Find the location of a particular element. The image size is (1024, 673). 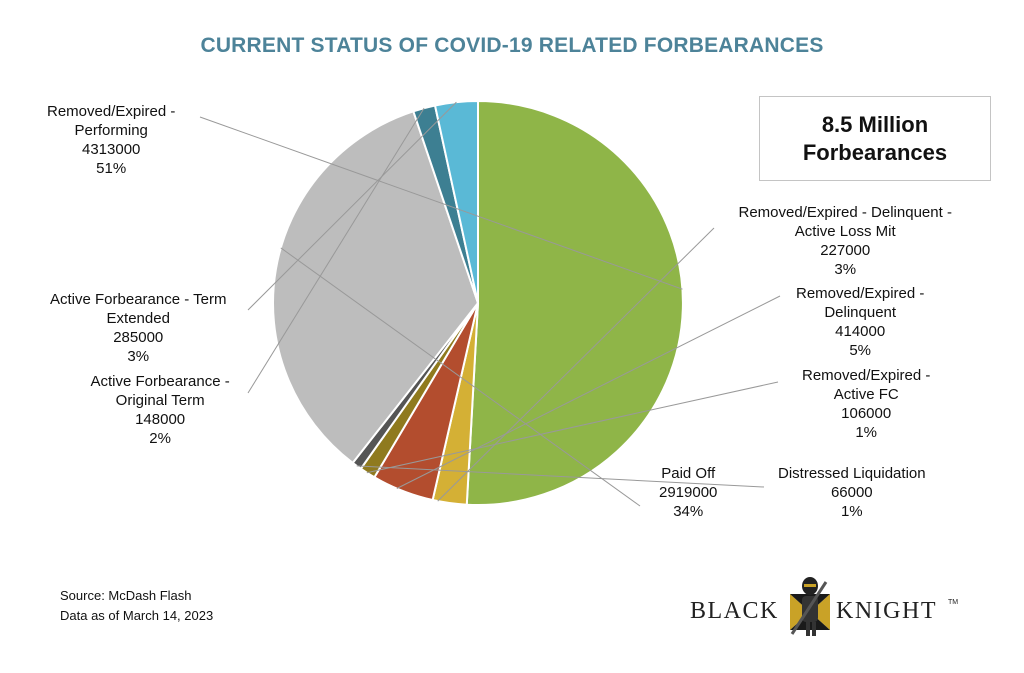

black-knight-logo: BLACK KNIGHT TM is located at coordinates (825, 607).